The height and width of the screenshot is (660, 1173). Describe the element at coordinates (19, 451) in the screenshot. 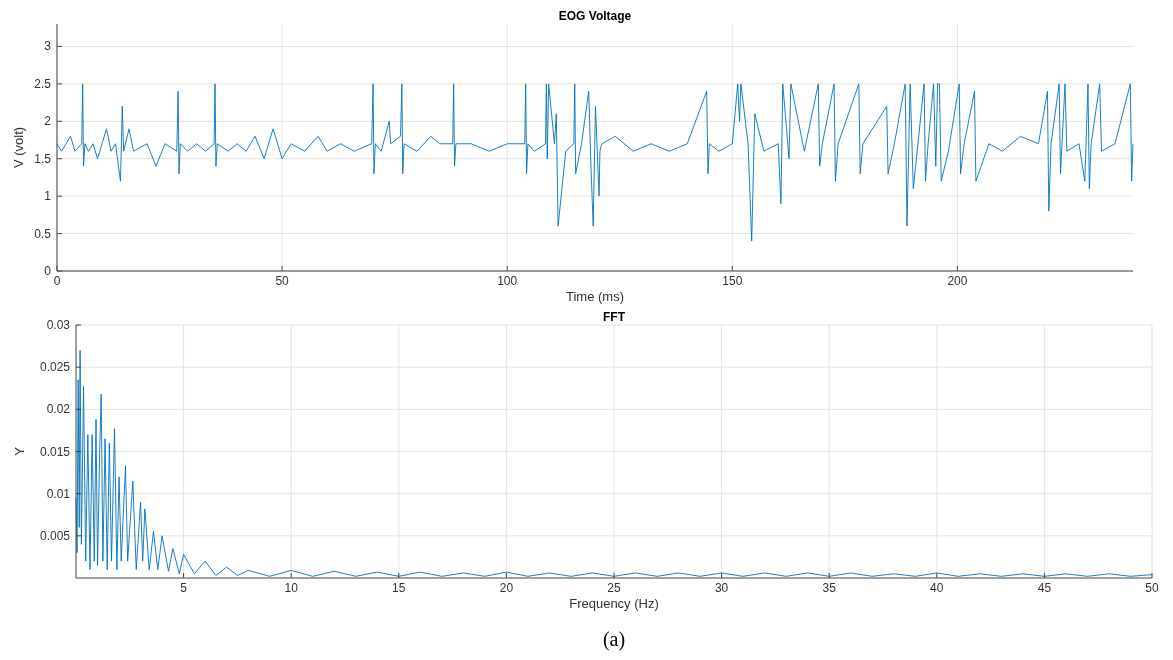

I see `y-axis-title: Y` at that location.